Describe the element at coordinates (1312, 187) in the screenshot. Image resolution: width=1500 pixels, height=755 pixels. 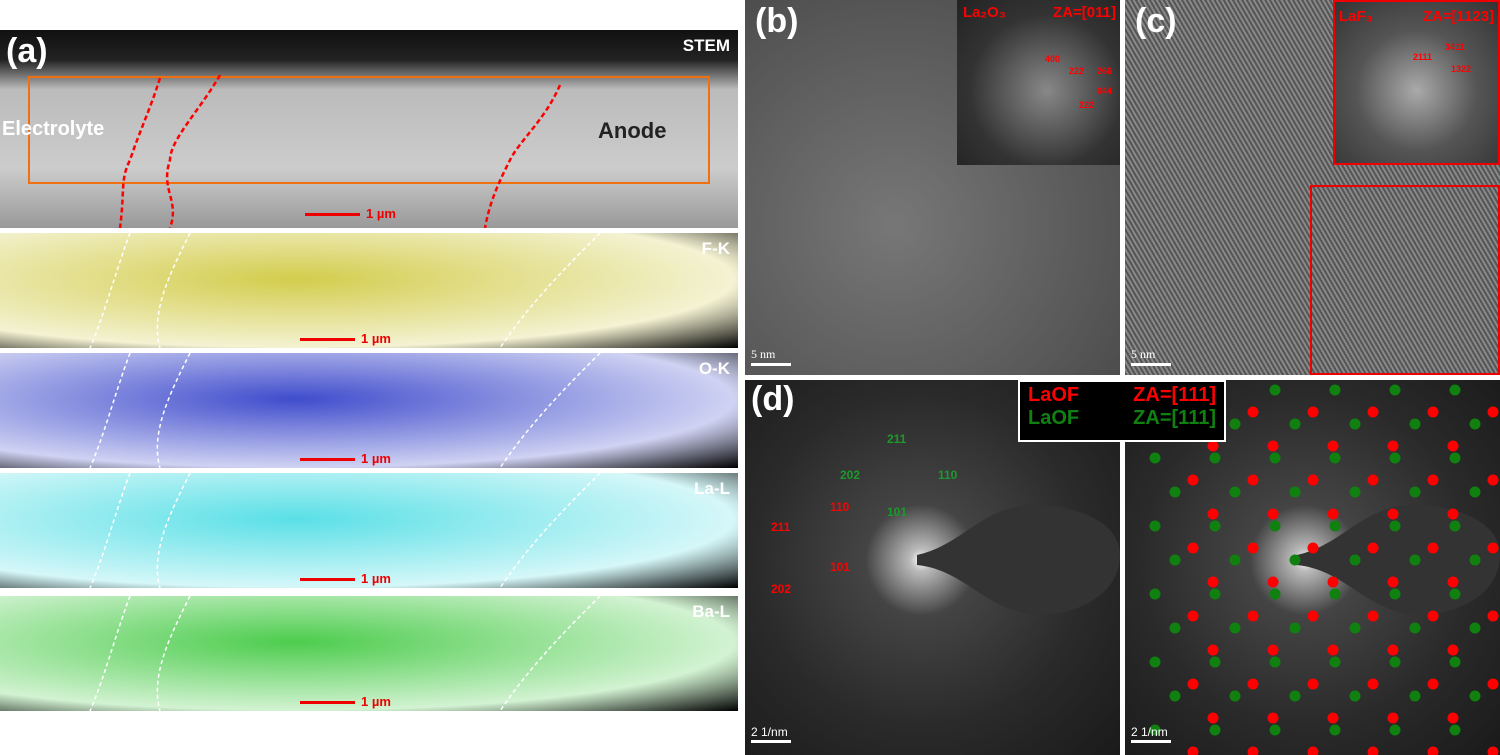
I see `hrtem-c: LaF₃ ZA=[1123] 3411 2111 1322 (c) 5 nm` at that location.